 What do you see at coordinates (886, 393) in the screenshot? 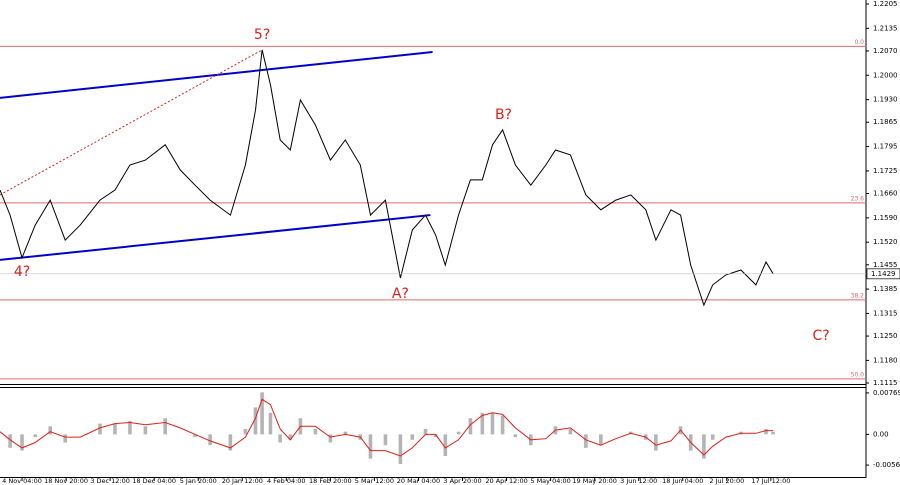
I see `osc-y-tick-label: 0.00769` at bounding box center [886, 393].